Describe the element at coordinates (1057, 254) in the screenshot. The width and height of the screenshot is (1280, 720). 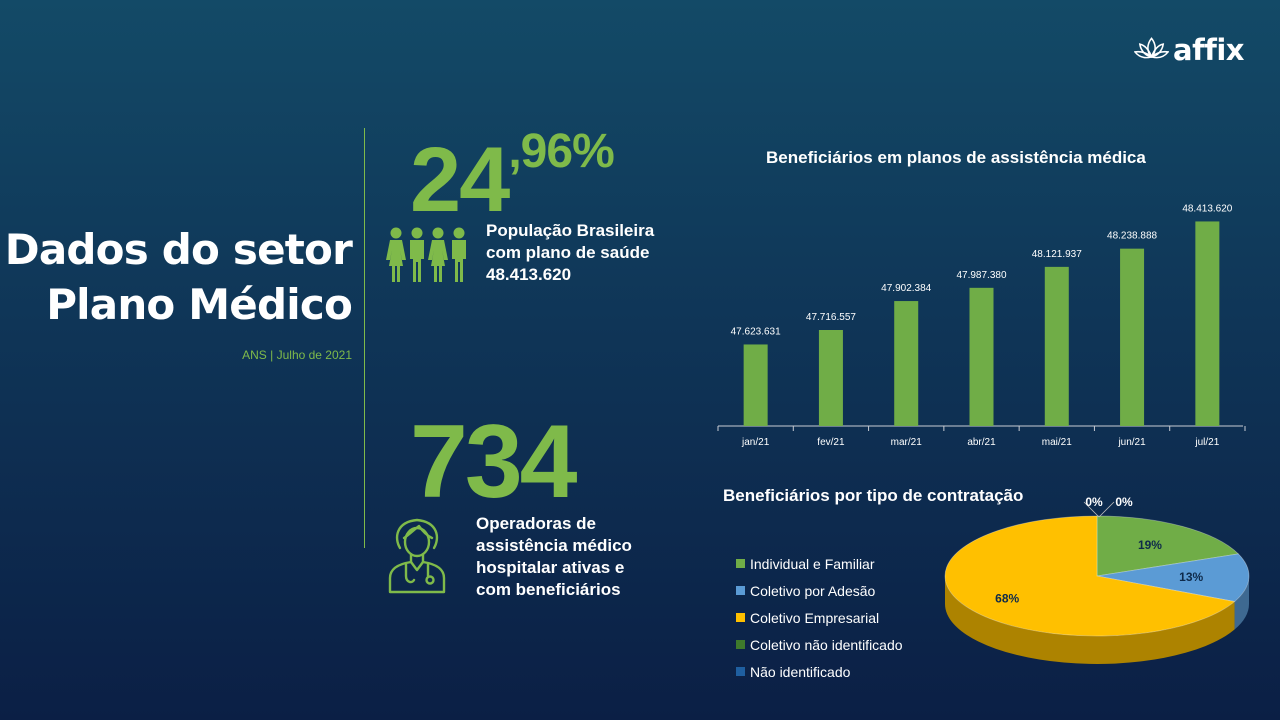
I see `bar-value-label: 48.121.937` at that location.